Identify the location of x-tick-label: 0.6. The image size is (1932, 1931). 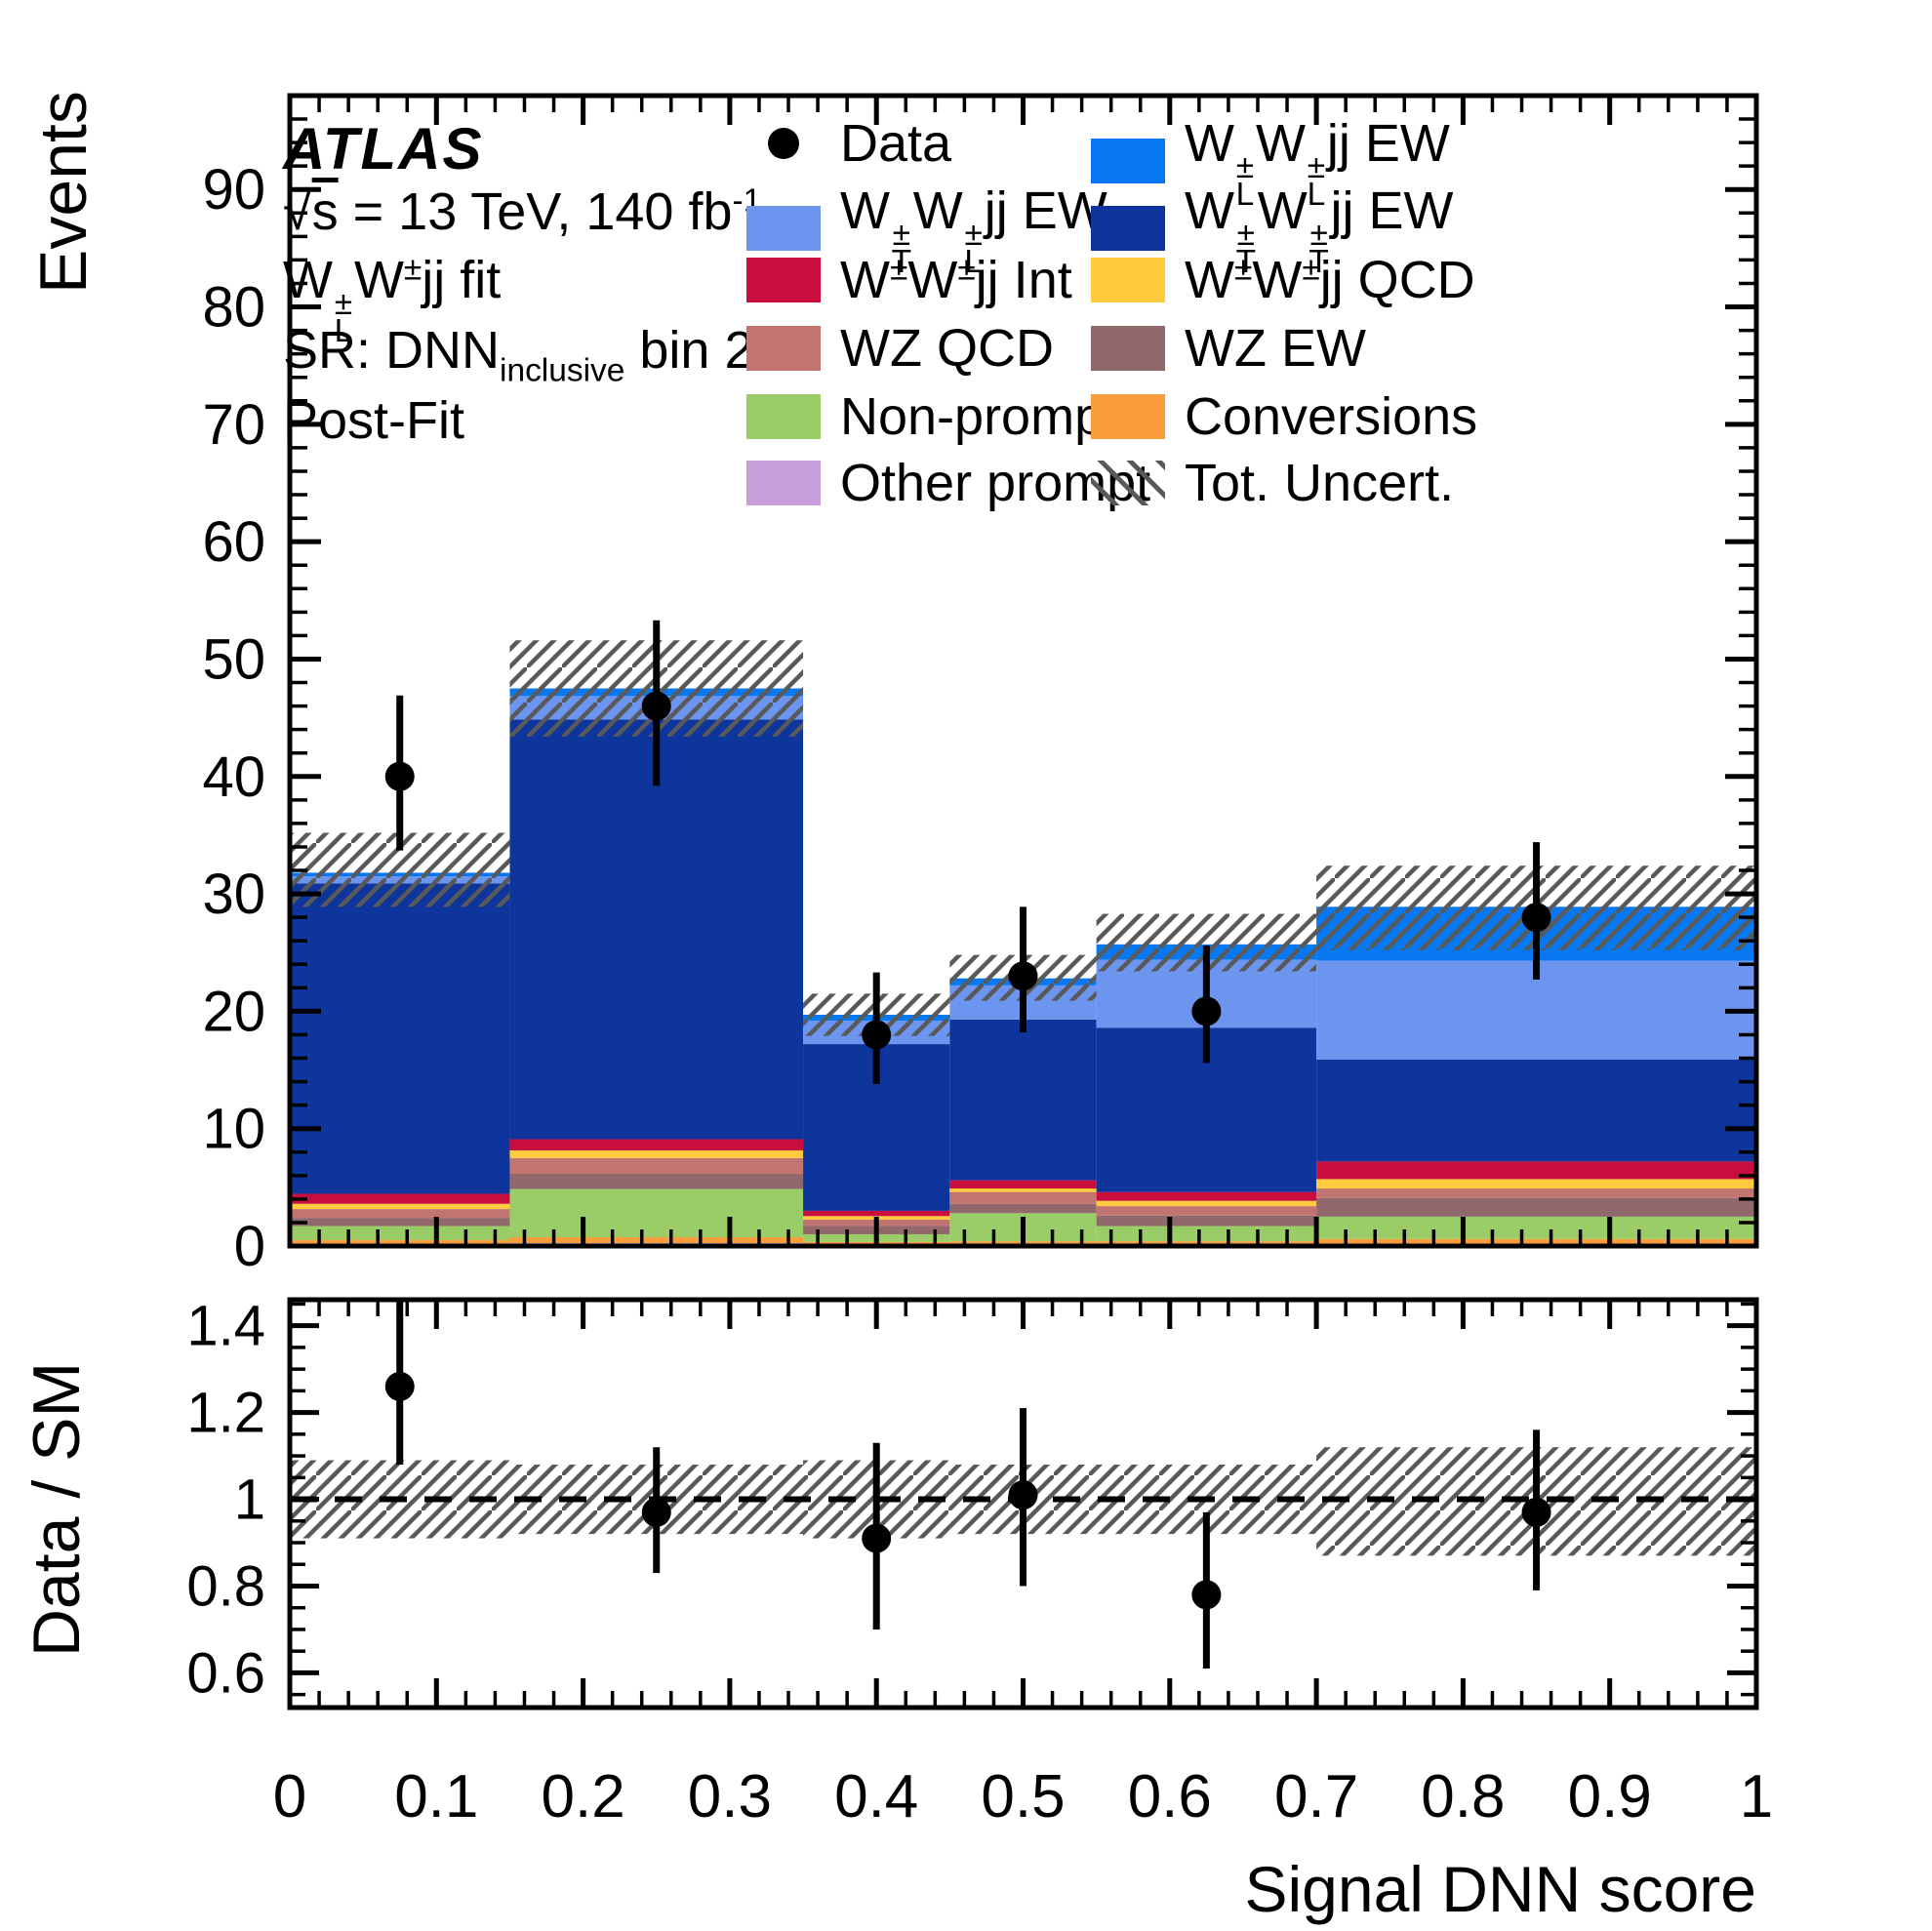
(1170, 1796).